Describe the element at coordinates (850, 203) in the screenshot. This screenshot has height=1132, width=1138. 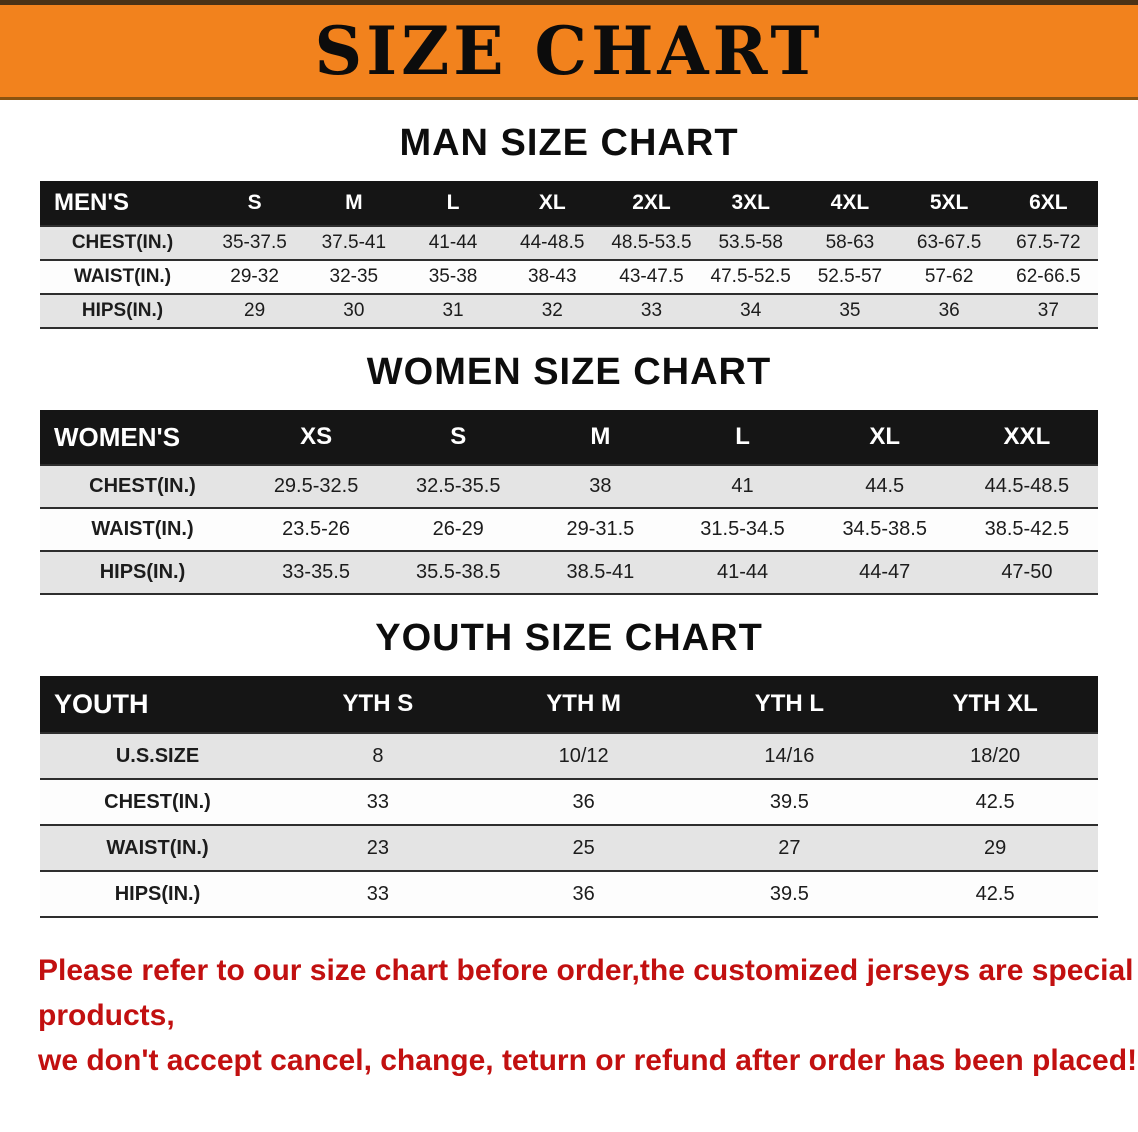
I see `size-column-header: 4XL` at that location.